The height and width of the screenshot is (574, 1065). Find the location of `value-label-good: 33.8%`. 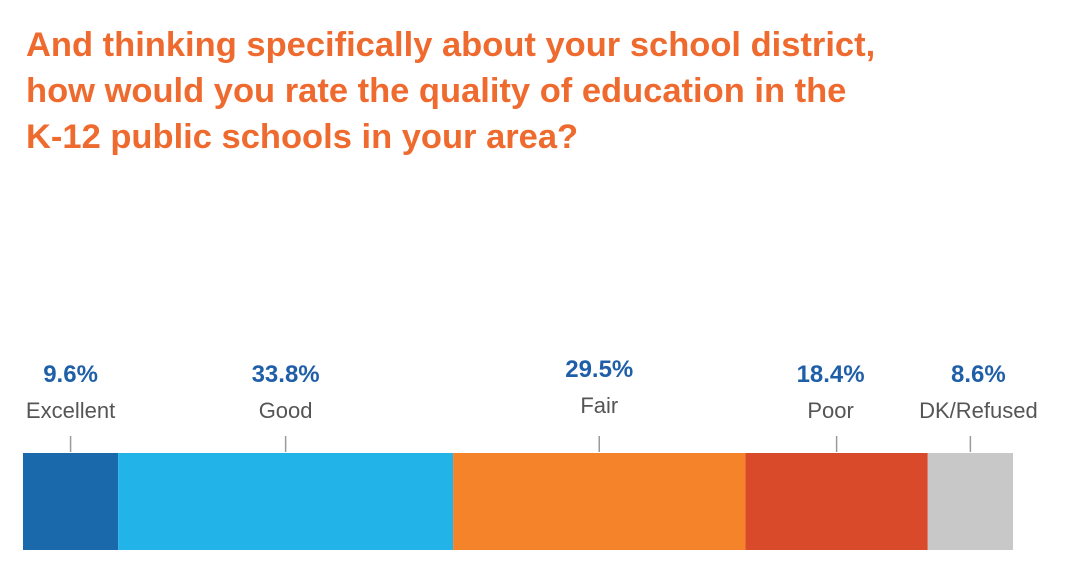

value-label-good: 33.8% is located at coordinates (286, 374).